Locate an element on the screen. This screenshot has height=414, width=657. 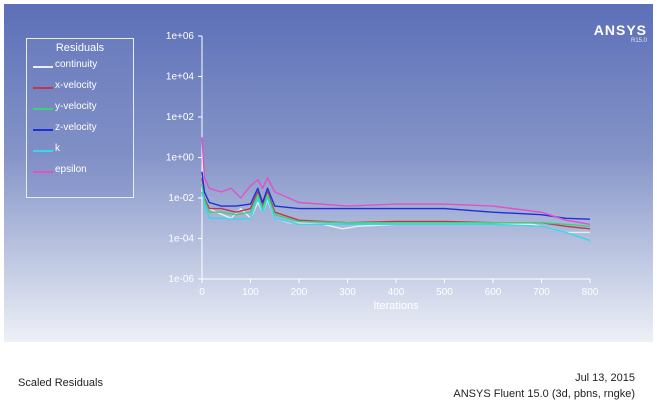
legend-label: y-velocity is located at coordinates (76, 106).